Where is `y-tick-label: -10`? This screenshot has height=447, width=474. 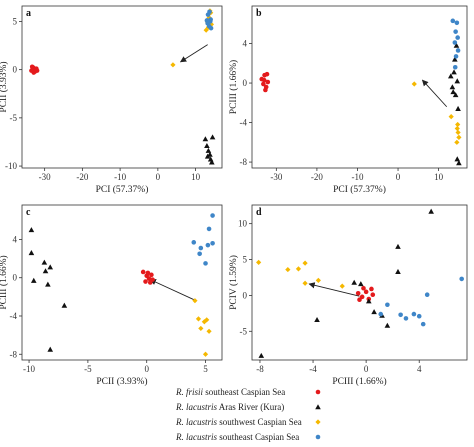
y-tick-label: -10 is located at coordinates (11, 166).